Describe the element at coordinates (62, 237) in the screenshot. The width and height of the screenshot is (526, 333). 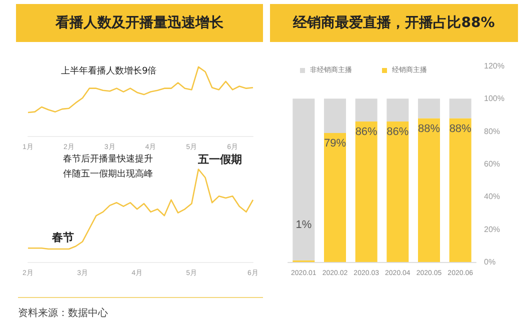
I see `annotation: 春节` at that location.